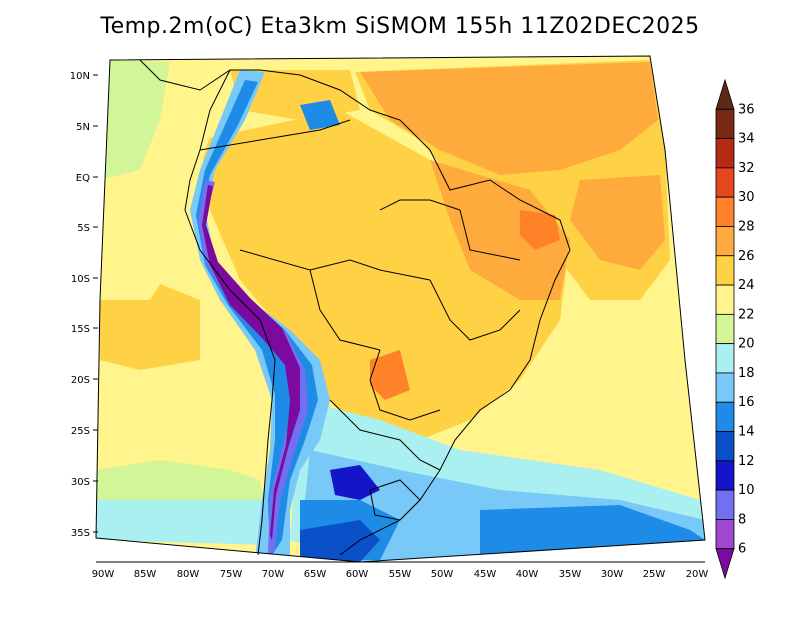 The image size is (800, 618). What do you see at coordinates (315, 574) in the screenshot?
I see `lon-label-65w: 65W` at bounding box center [315, 574].